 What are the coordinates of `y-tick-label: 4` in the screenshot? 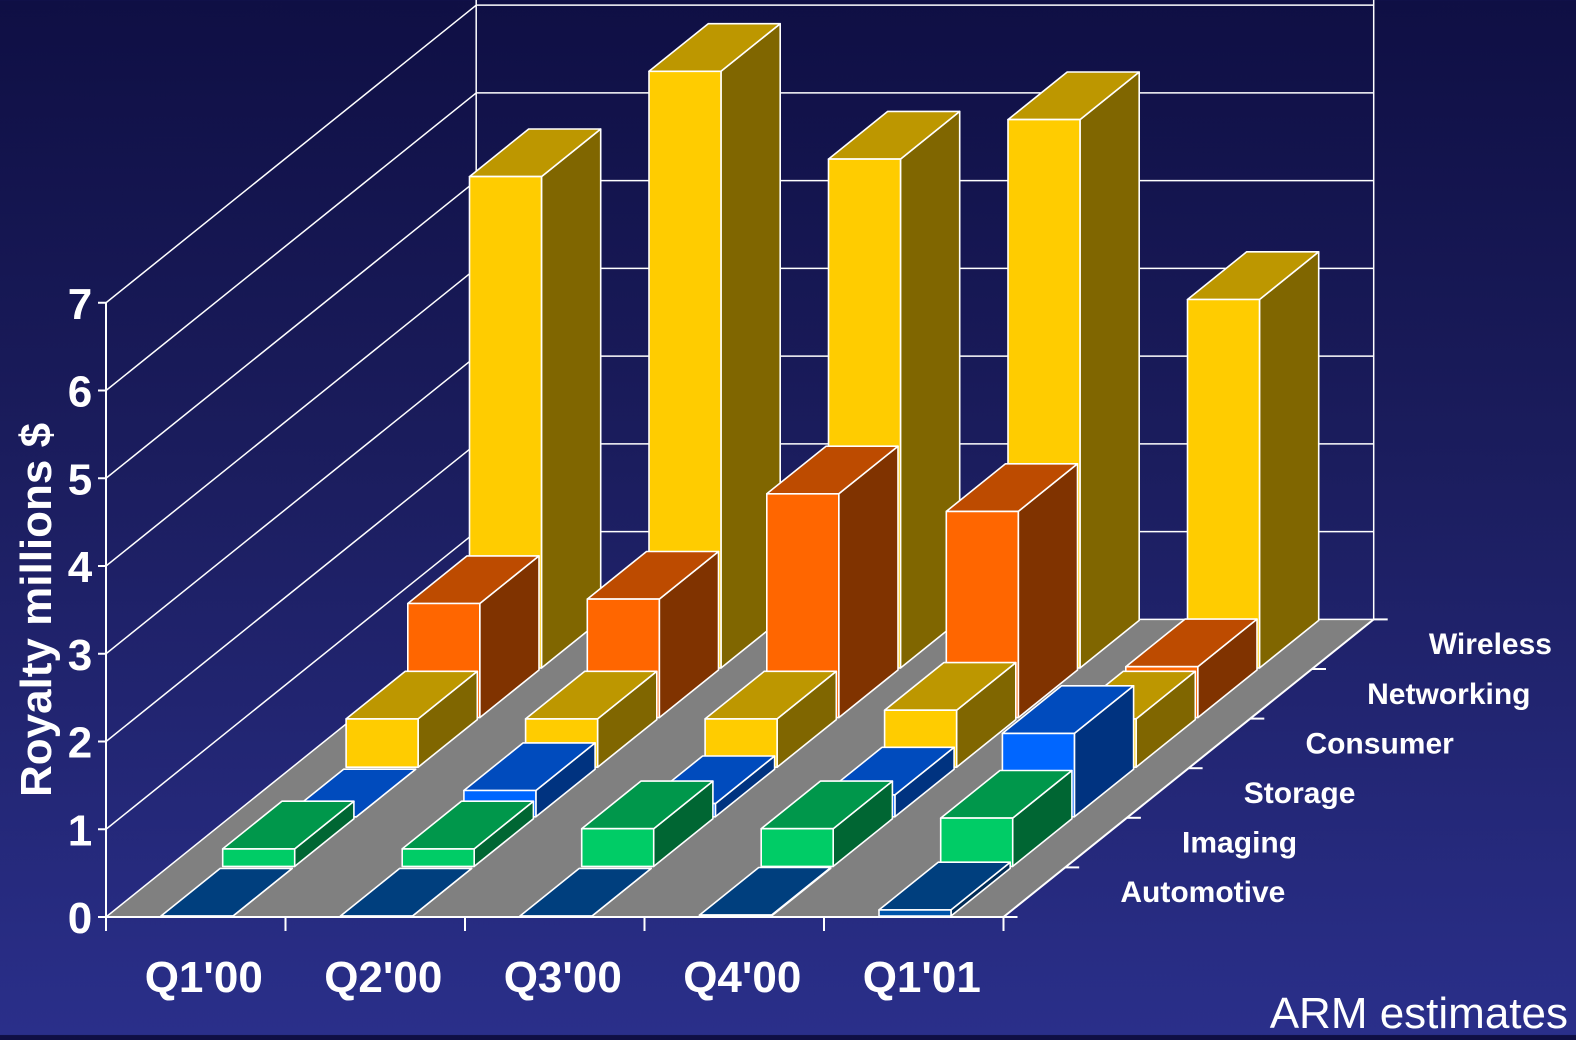 It's located at (80, 567).